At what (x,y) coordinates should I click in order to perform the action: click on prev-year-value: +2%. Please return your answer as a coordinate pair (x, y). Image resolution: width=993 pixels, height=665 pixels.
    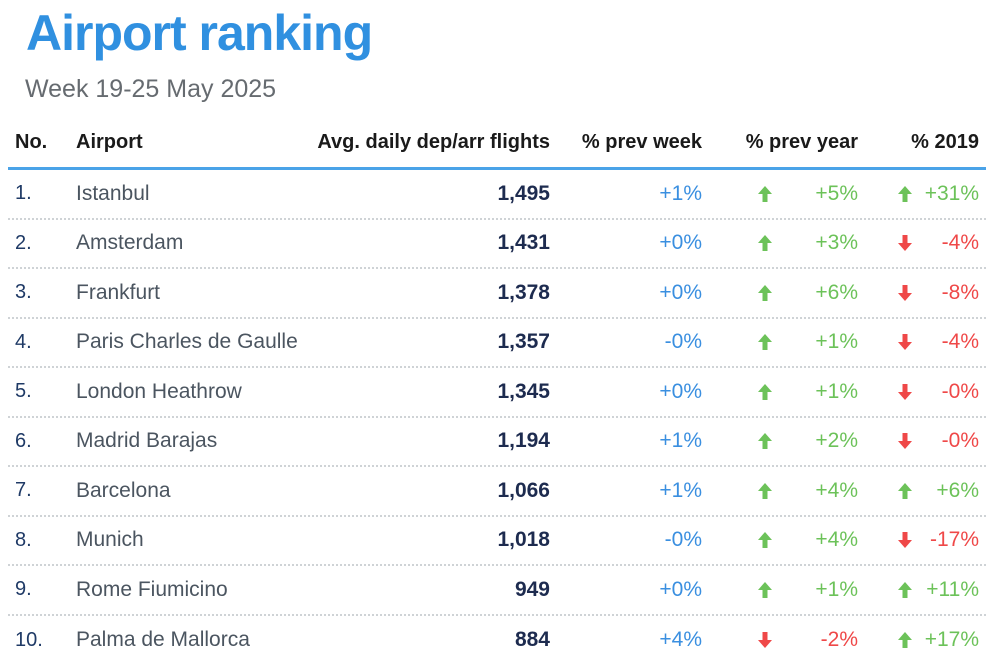
    Looking at the image, I should click on (836, 442).